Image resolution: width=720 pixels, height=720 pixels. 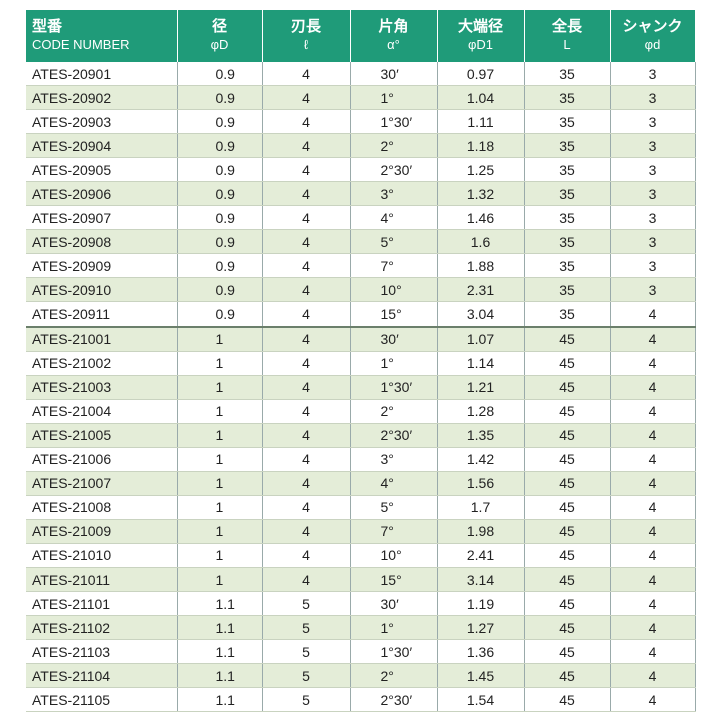 I want to click on table-row: ATES-20906 0.9 4 3° 1.32 35 3, so click(x=361, y=194).